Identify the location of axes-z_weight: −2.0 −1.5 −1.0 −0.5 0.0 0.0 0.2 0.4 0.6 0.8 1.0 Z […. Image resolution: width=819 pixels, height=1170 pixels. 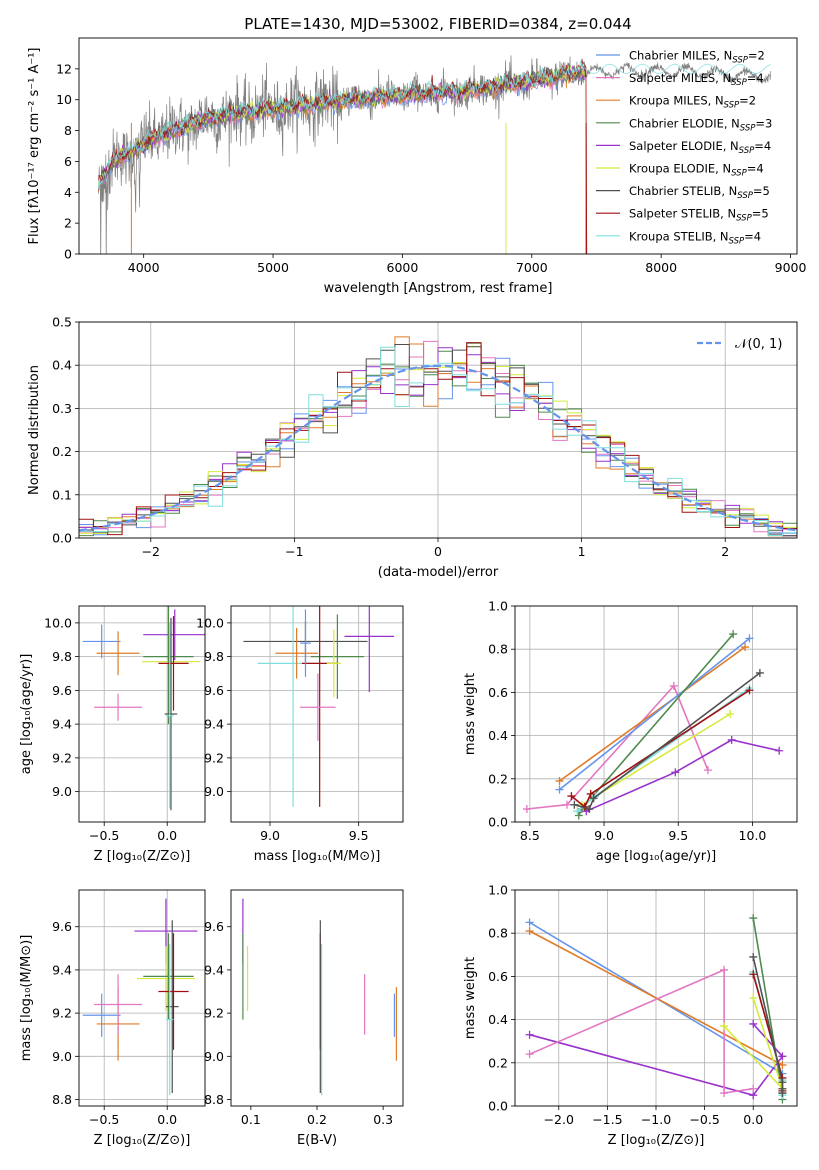
(630, 1015).